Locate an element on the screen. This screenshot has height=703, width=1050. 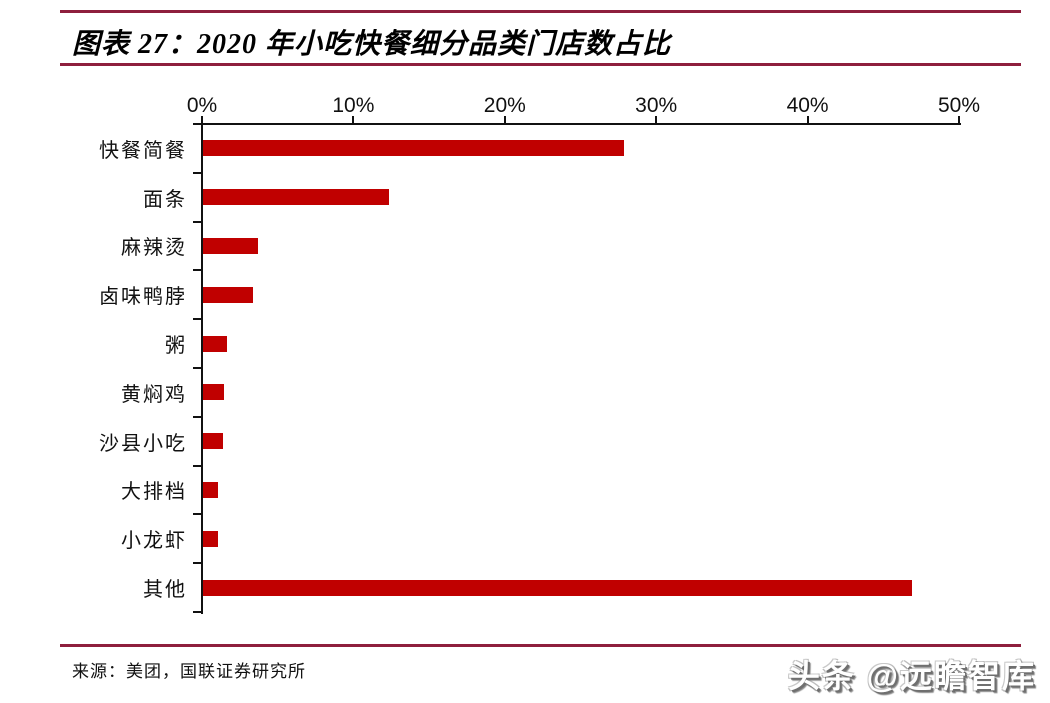
bottom-divider is located at coordinates (540, 645).